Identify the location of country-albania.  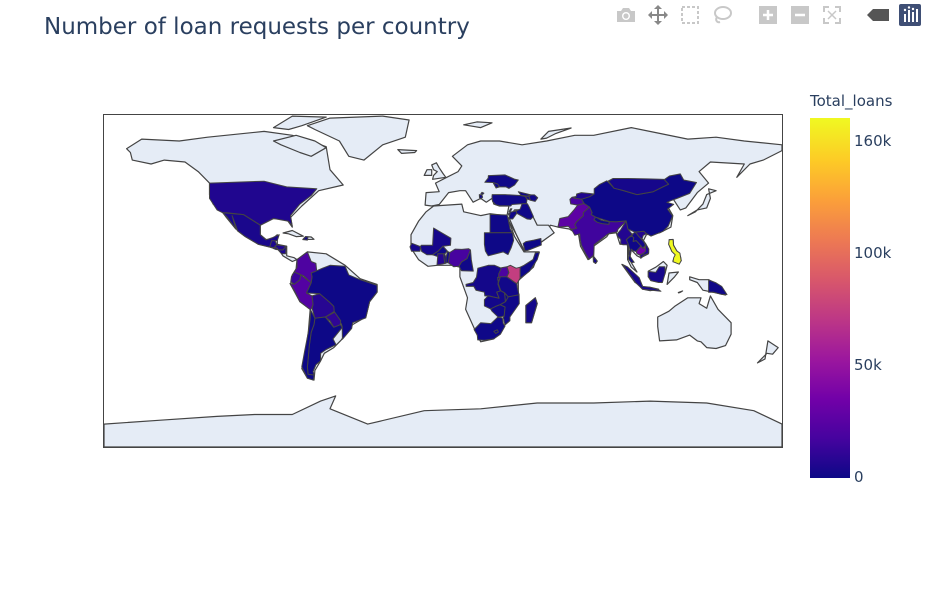
(481, 197).